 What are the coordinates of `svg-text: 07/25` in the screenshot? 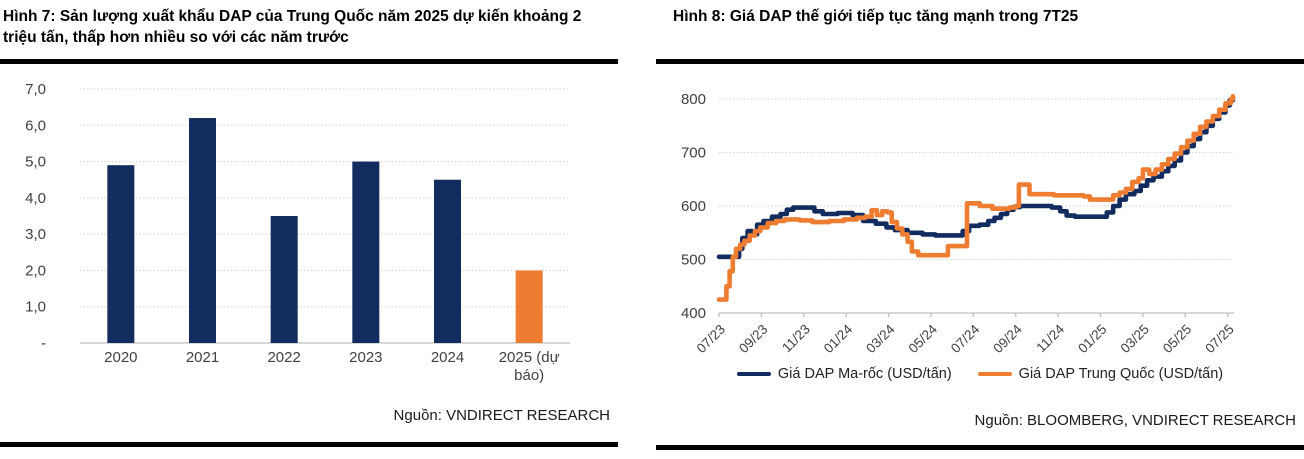 It's located at (1219, 339).